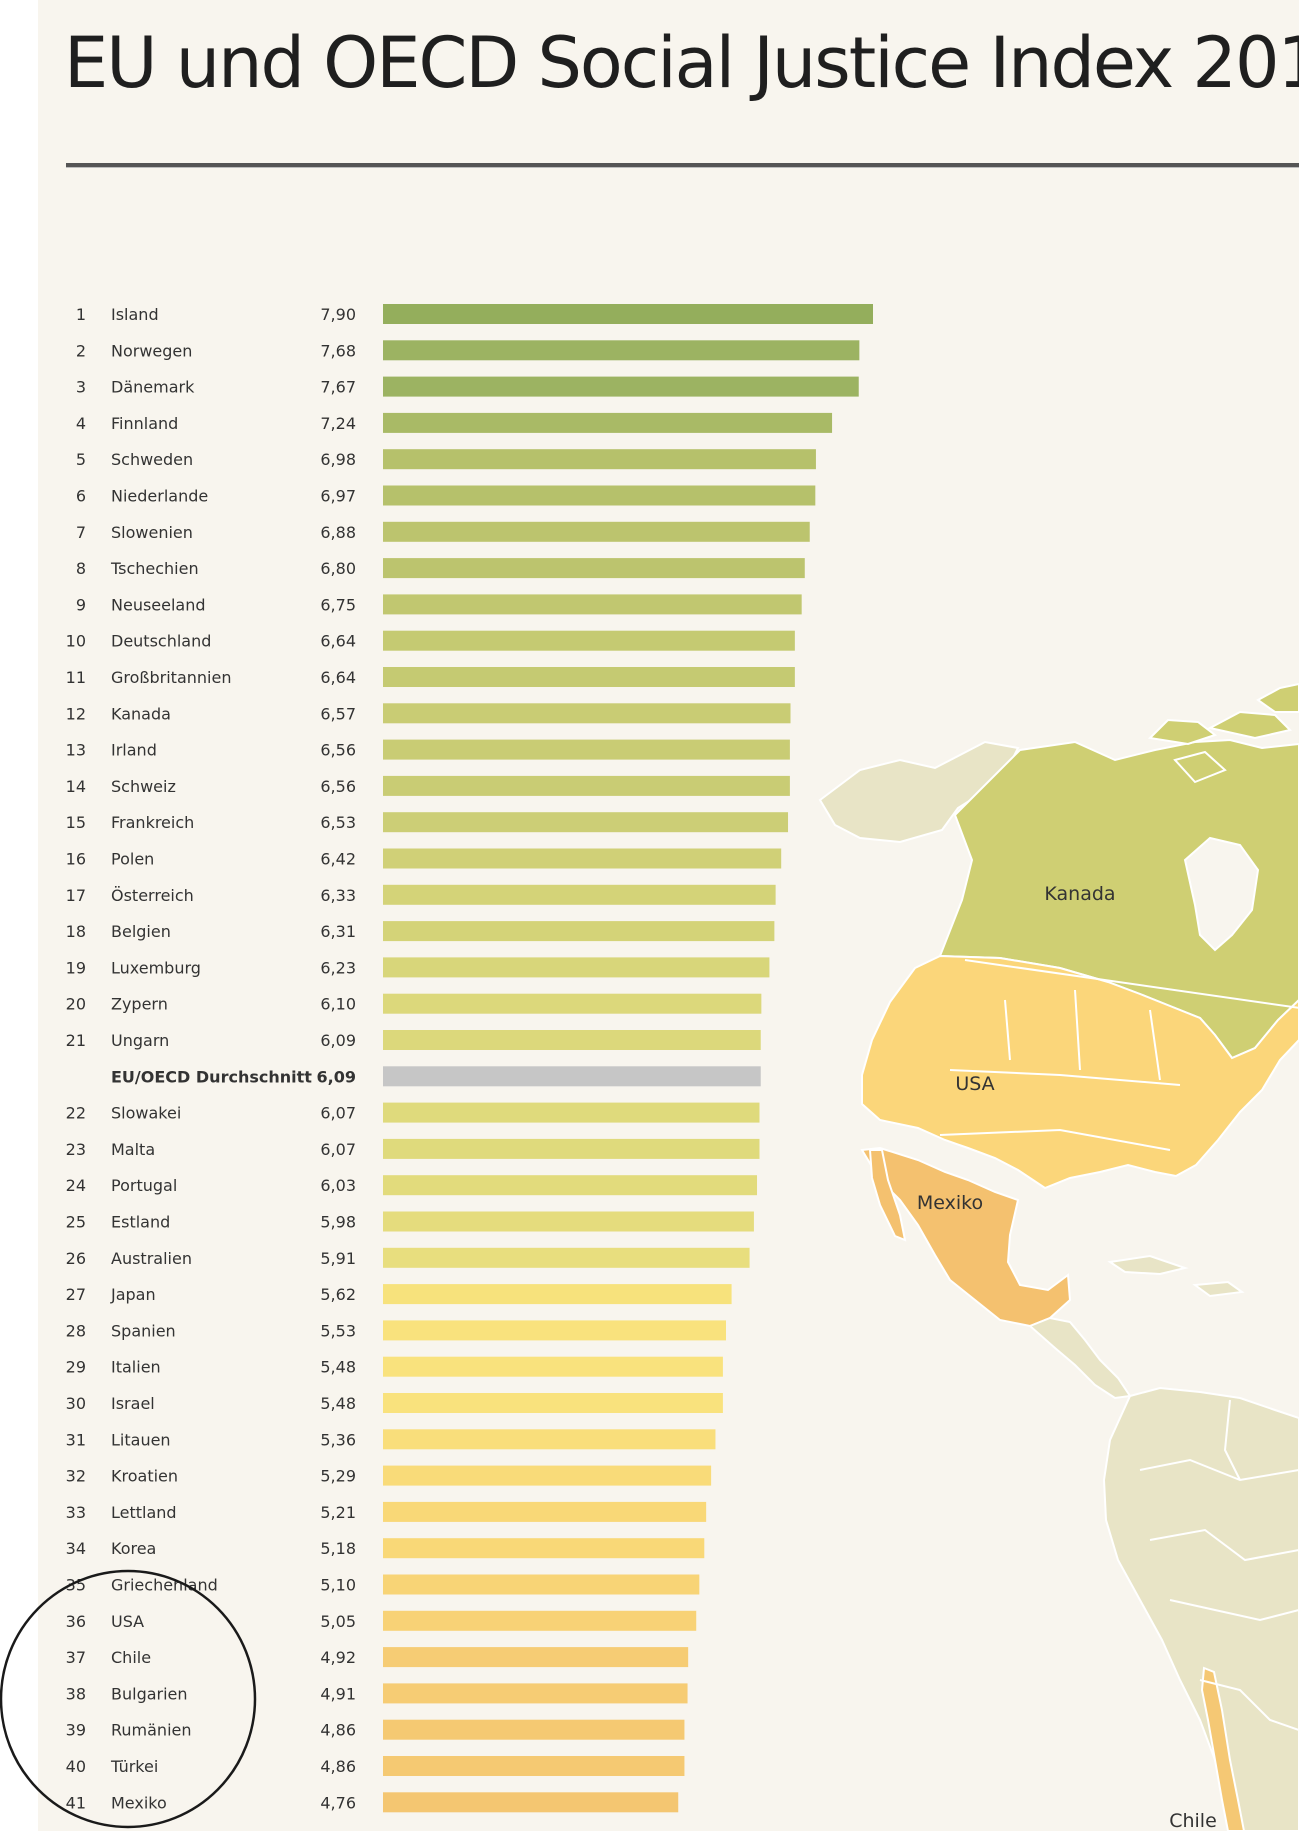 Image resolution: width=1299 pixels, height=1831 pixels. What do you see at coordinates (338, 568) in the screenshot?
I see `row-value: 6,80` at bounding box center [338, 568].